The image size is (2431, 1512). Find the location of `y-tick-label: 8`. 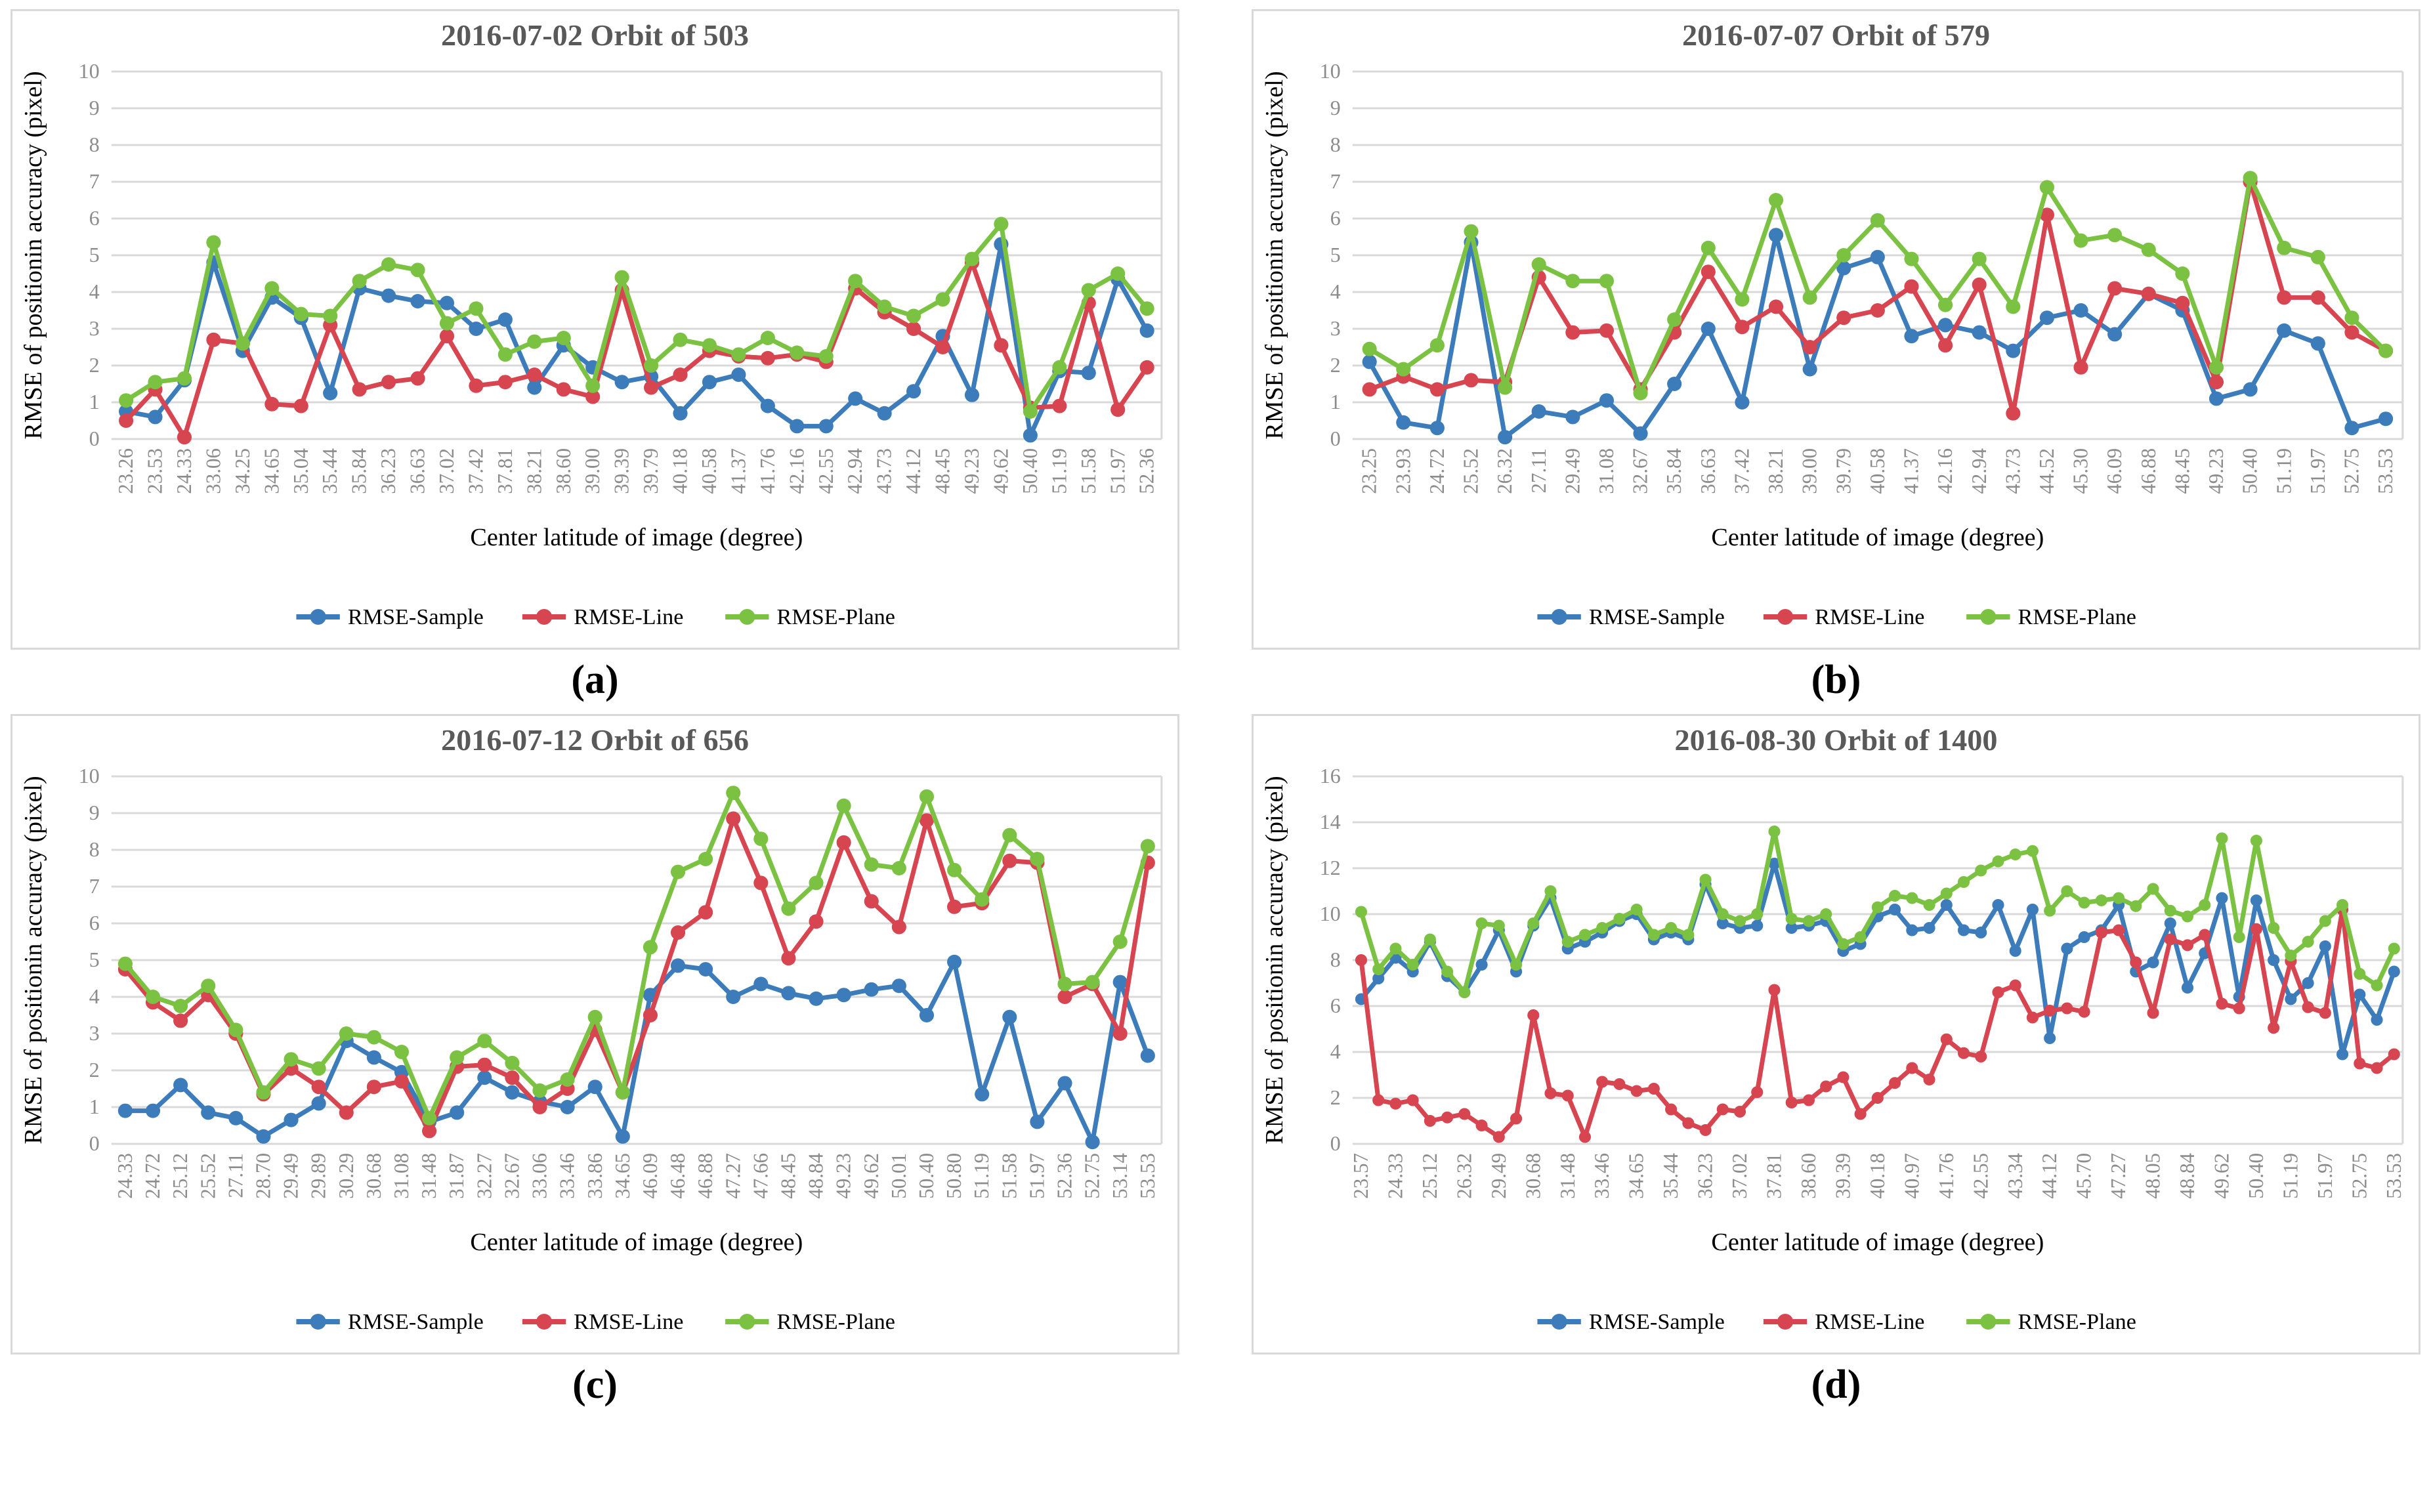

y-tick-label: 8 is located at coordinates (1335, 144).